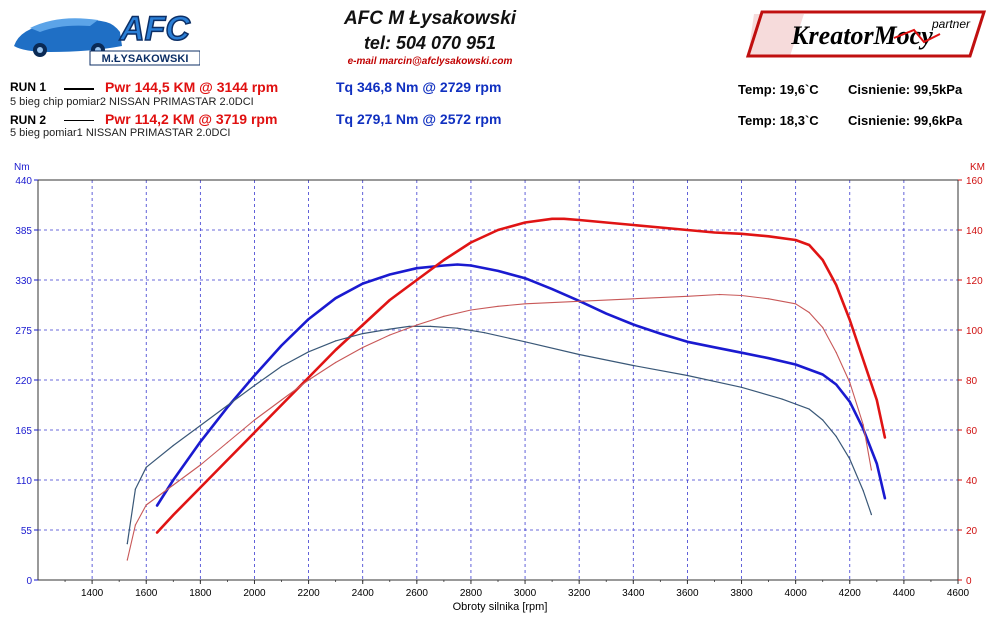 The width and height of the screenshot is (1000, 625). What do you see at coordinates (417, 593) in the screenshot?
I see `x-tick-label: 2600` at bounding box center [417, 593].